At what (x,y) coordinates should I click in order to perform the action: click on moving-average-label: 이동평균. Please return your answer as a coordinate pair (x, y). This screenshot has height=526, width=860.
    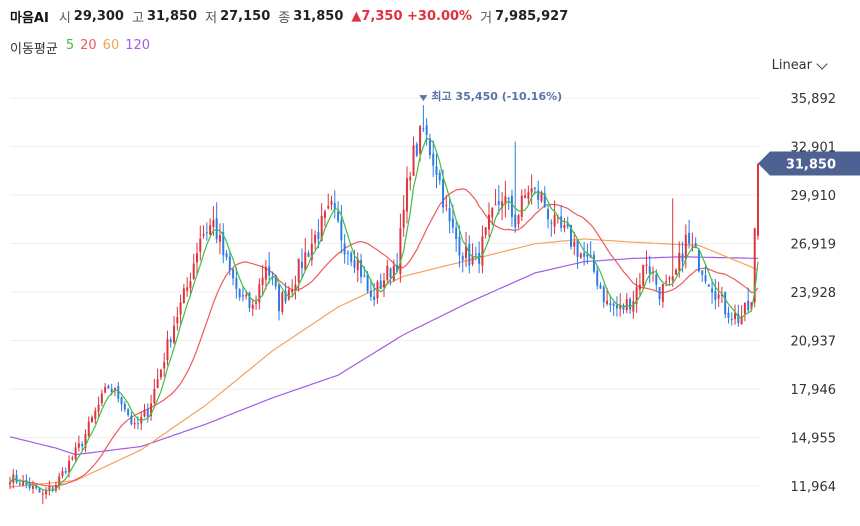
    Looking at the image, I should click on (34, 49).